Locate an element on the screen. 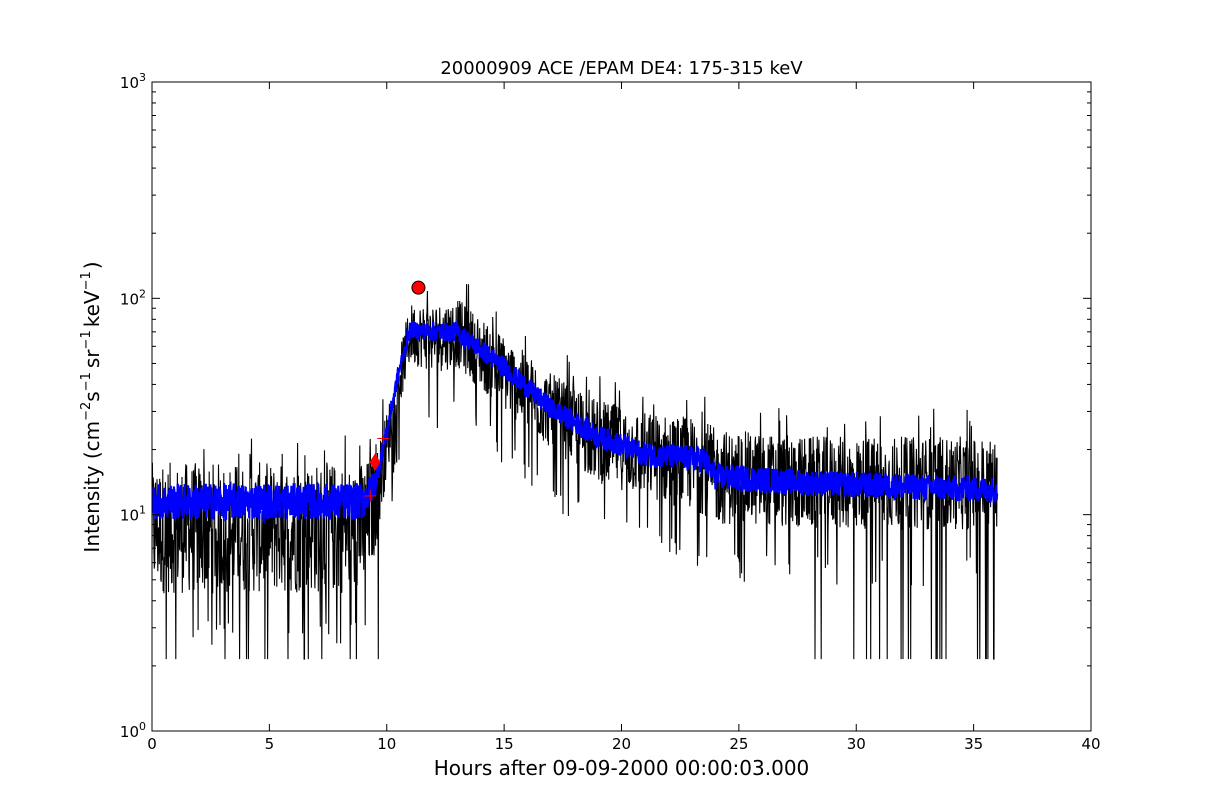 This screenshot has width=1212, height=812. y-tick-label: 10² is located at coordinates (133, 297).